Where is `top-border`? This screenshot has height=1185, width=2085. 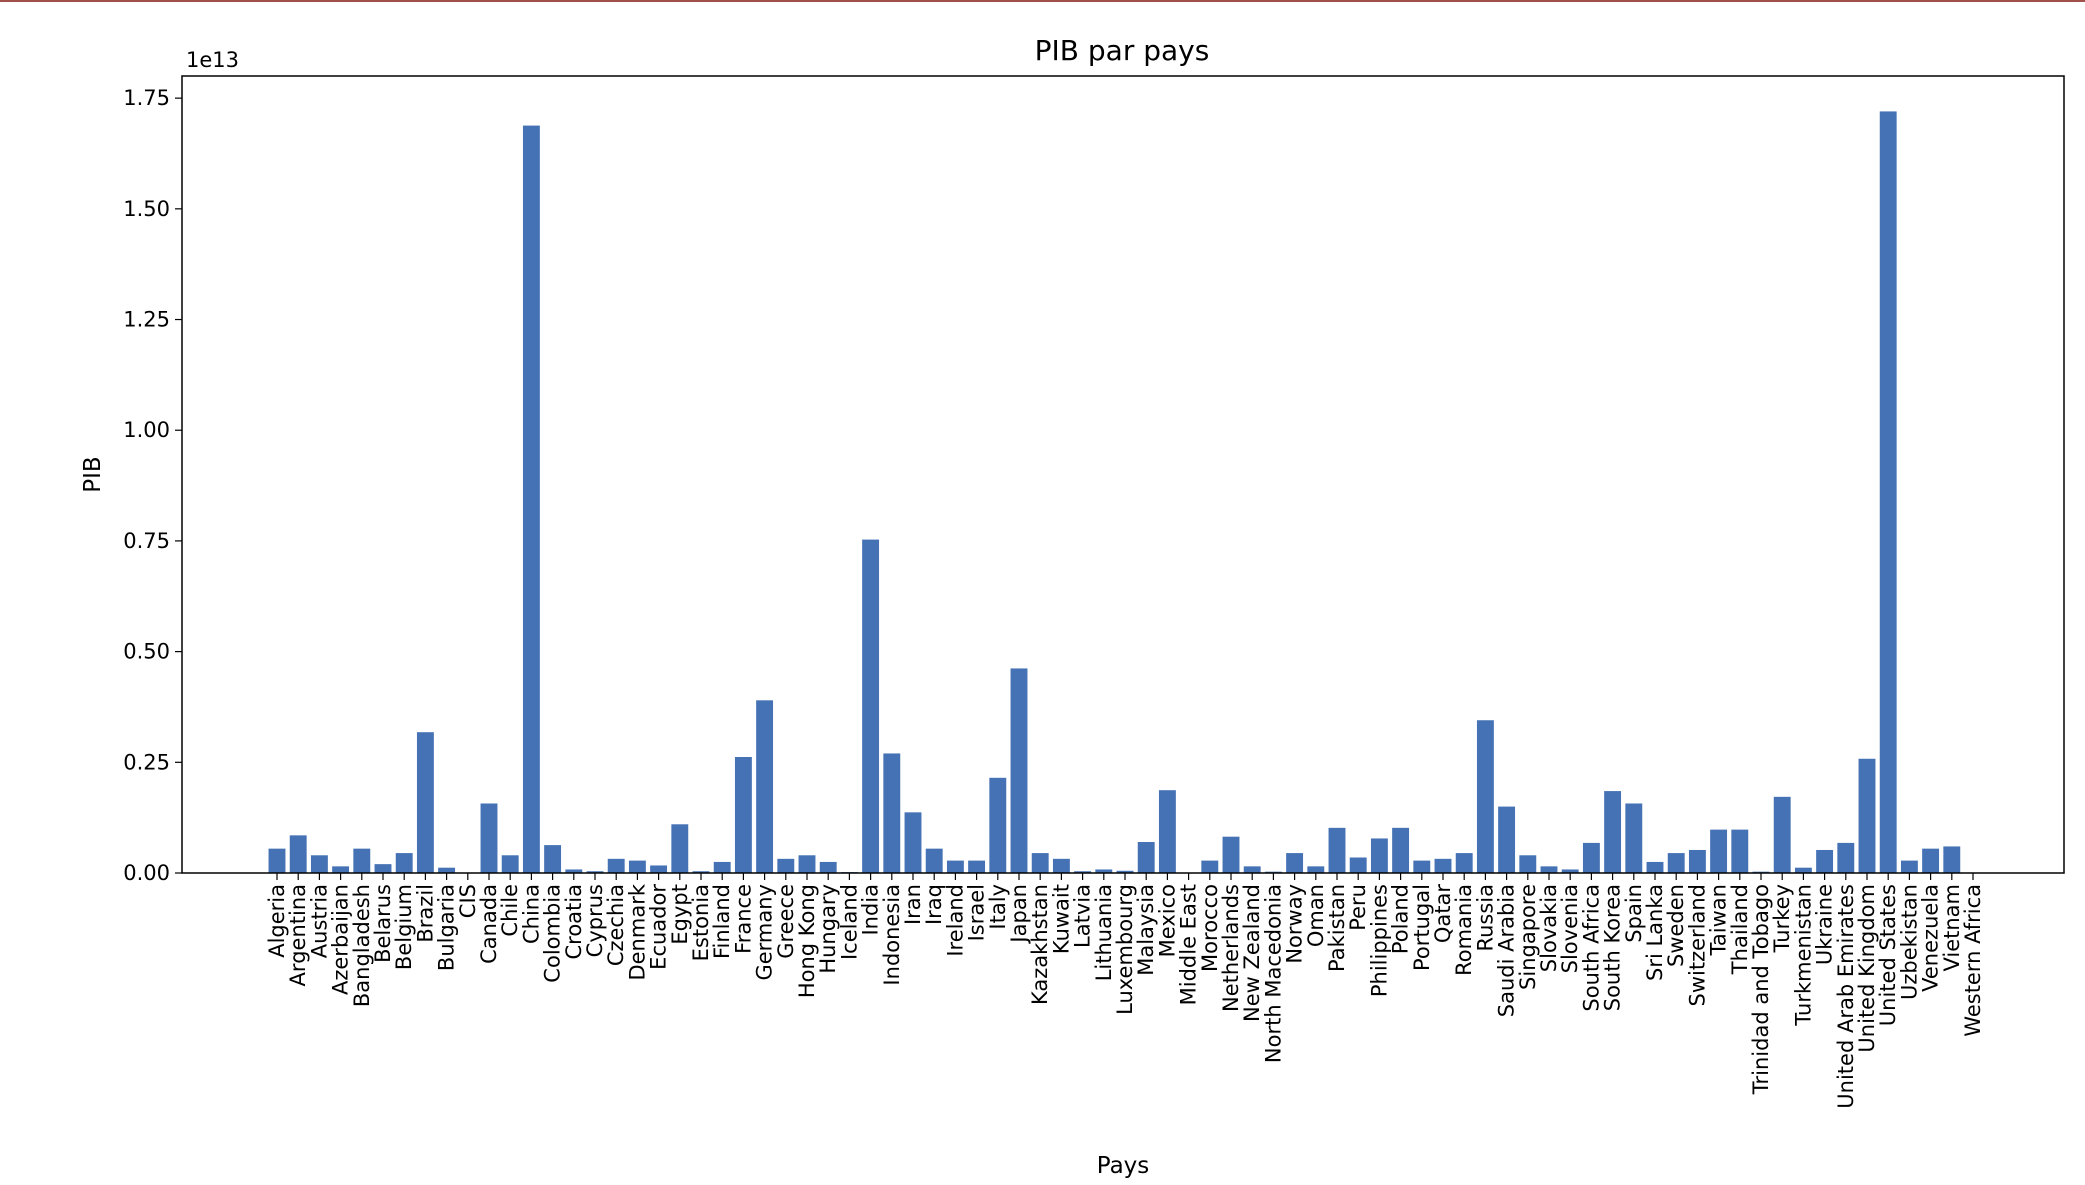
top-border is located at coordinates (1042, 1).